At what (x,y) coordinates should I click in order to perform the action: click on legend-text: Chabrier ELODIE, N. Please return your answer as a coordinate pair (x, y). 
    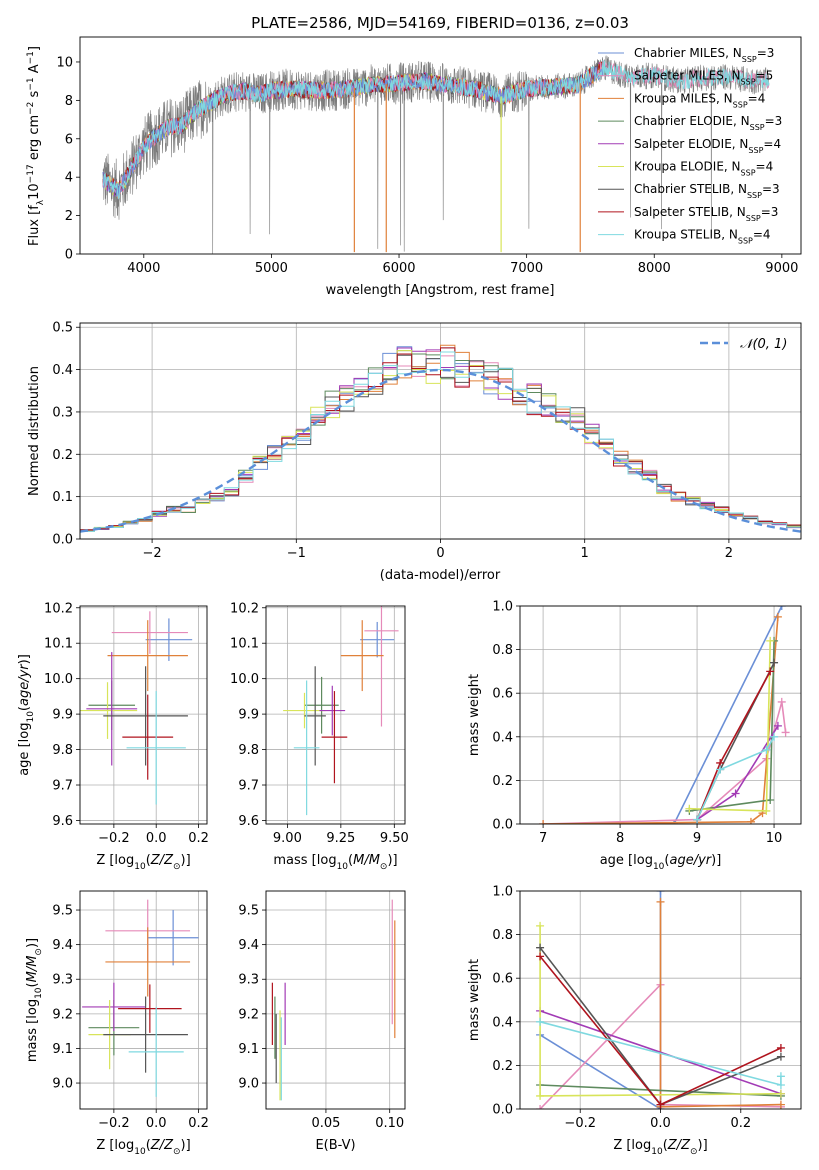
    Looking at the image, I should click on (692, 121).